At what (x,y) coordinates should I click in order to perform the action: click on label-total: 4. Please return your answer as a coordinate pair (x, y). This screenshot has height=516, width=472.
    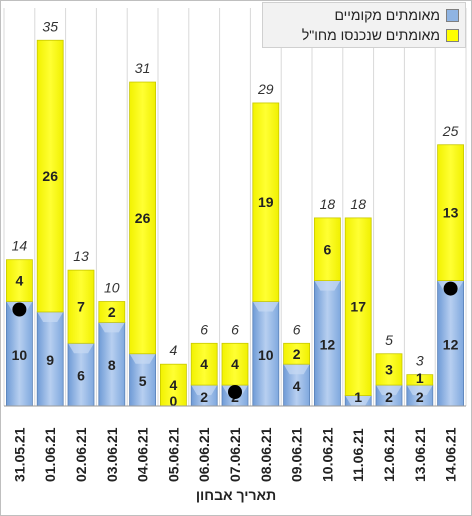
    Looking at the image, I should click on (174, 350).